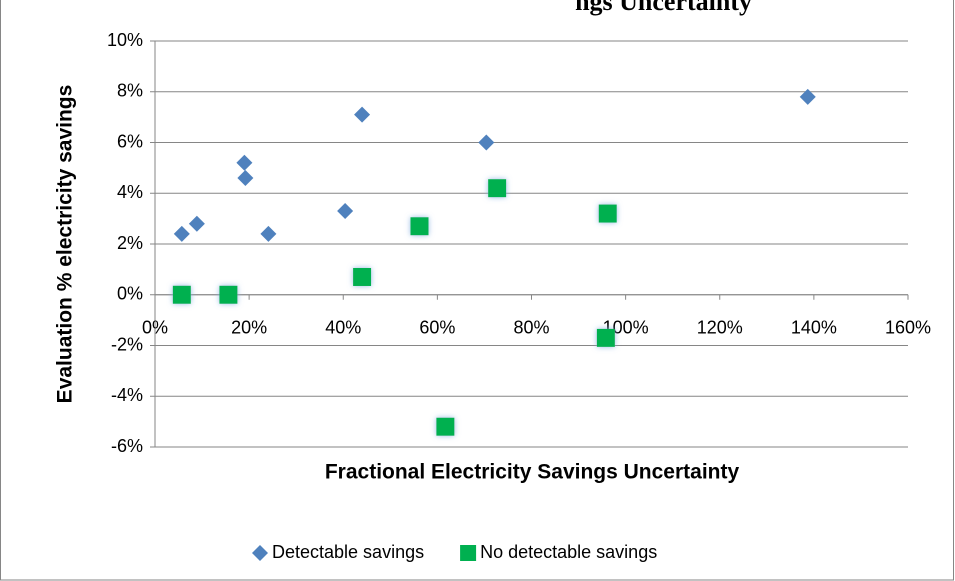 The width and height of the screenshot is (955, 581). What do you see at coordinates (65, 244) in the screenshot?
I see `y-axis-title: Evaluation % electricity savings` at bounding box center [65, 244].